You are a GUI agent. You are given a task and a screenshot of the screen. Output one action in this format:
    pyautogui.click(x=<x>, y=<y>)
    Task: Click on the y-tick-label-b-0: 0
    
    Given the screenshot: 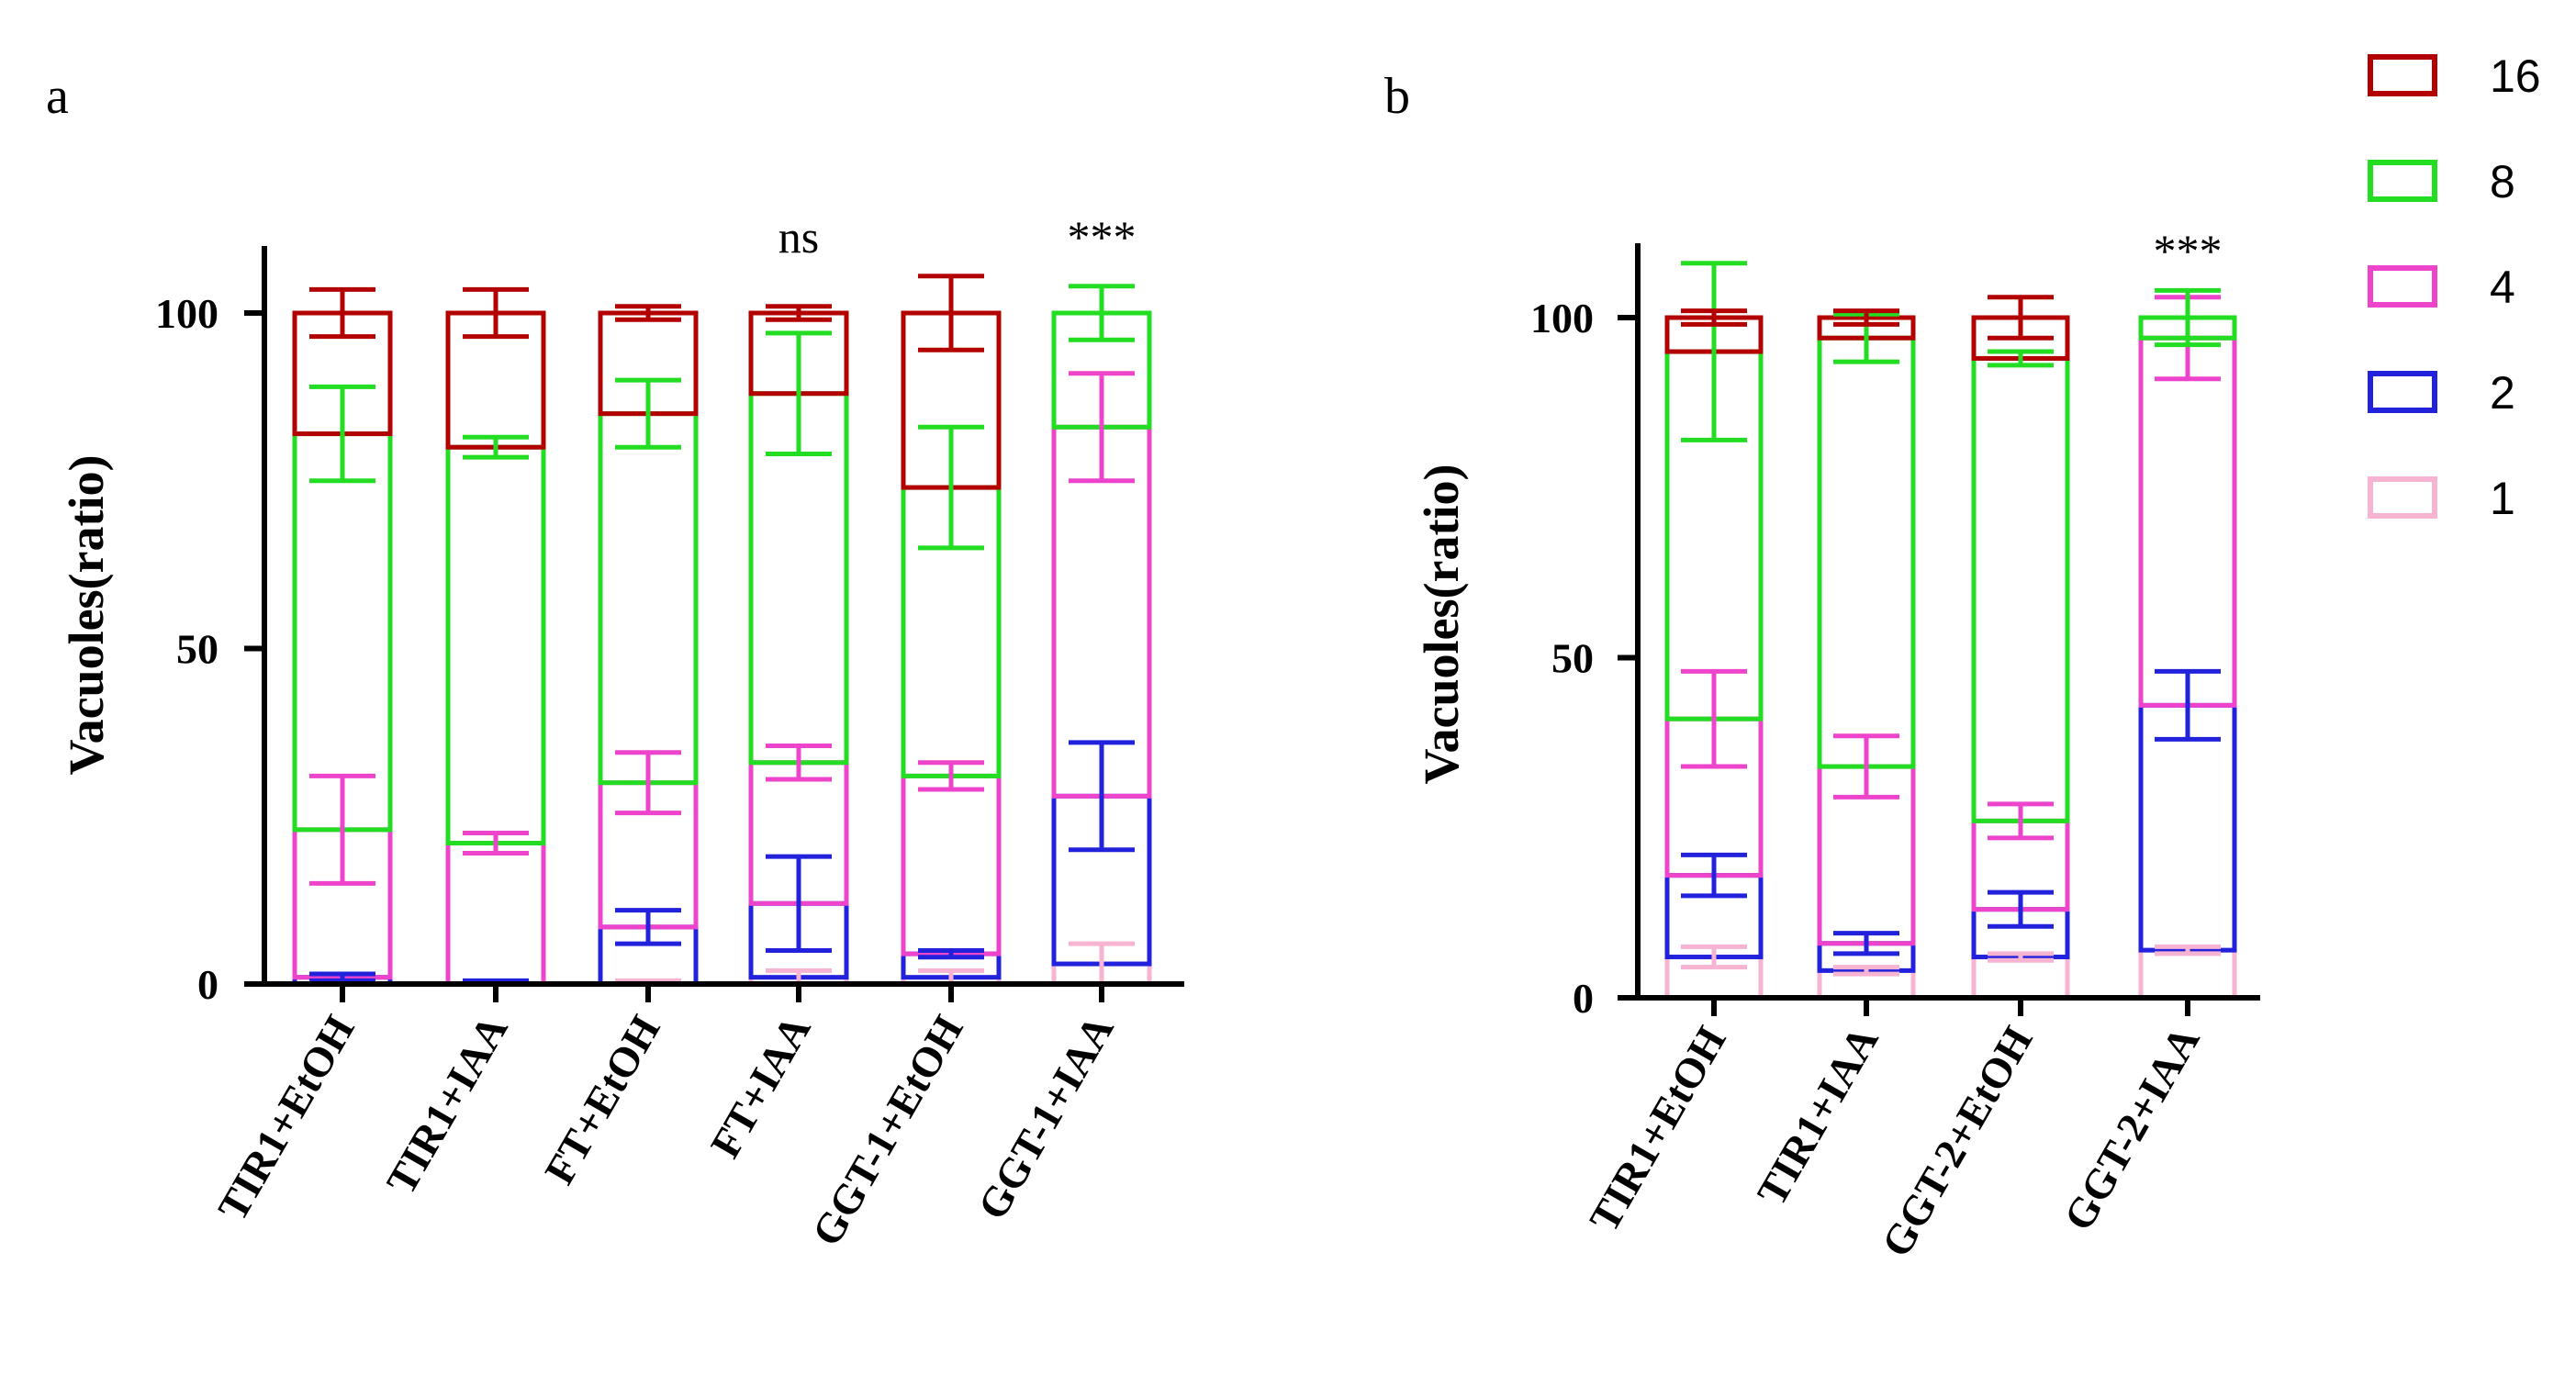 What is the action you would take?
    pyautogui.click(x=1583, y=999)
    